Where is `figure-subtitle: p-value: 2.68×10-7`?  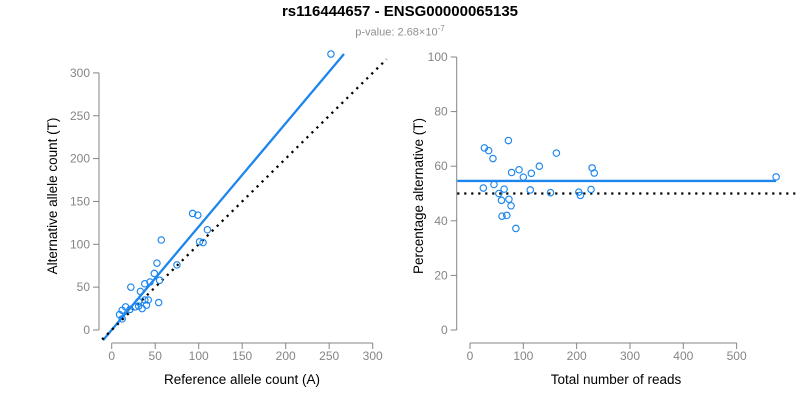 figure-subtitle: p-value: 2.68×10-7 is located at coordinates (400, 31).